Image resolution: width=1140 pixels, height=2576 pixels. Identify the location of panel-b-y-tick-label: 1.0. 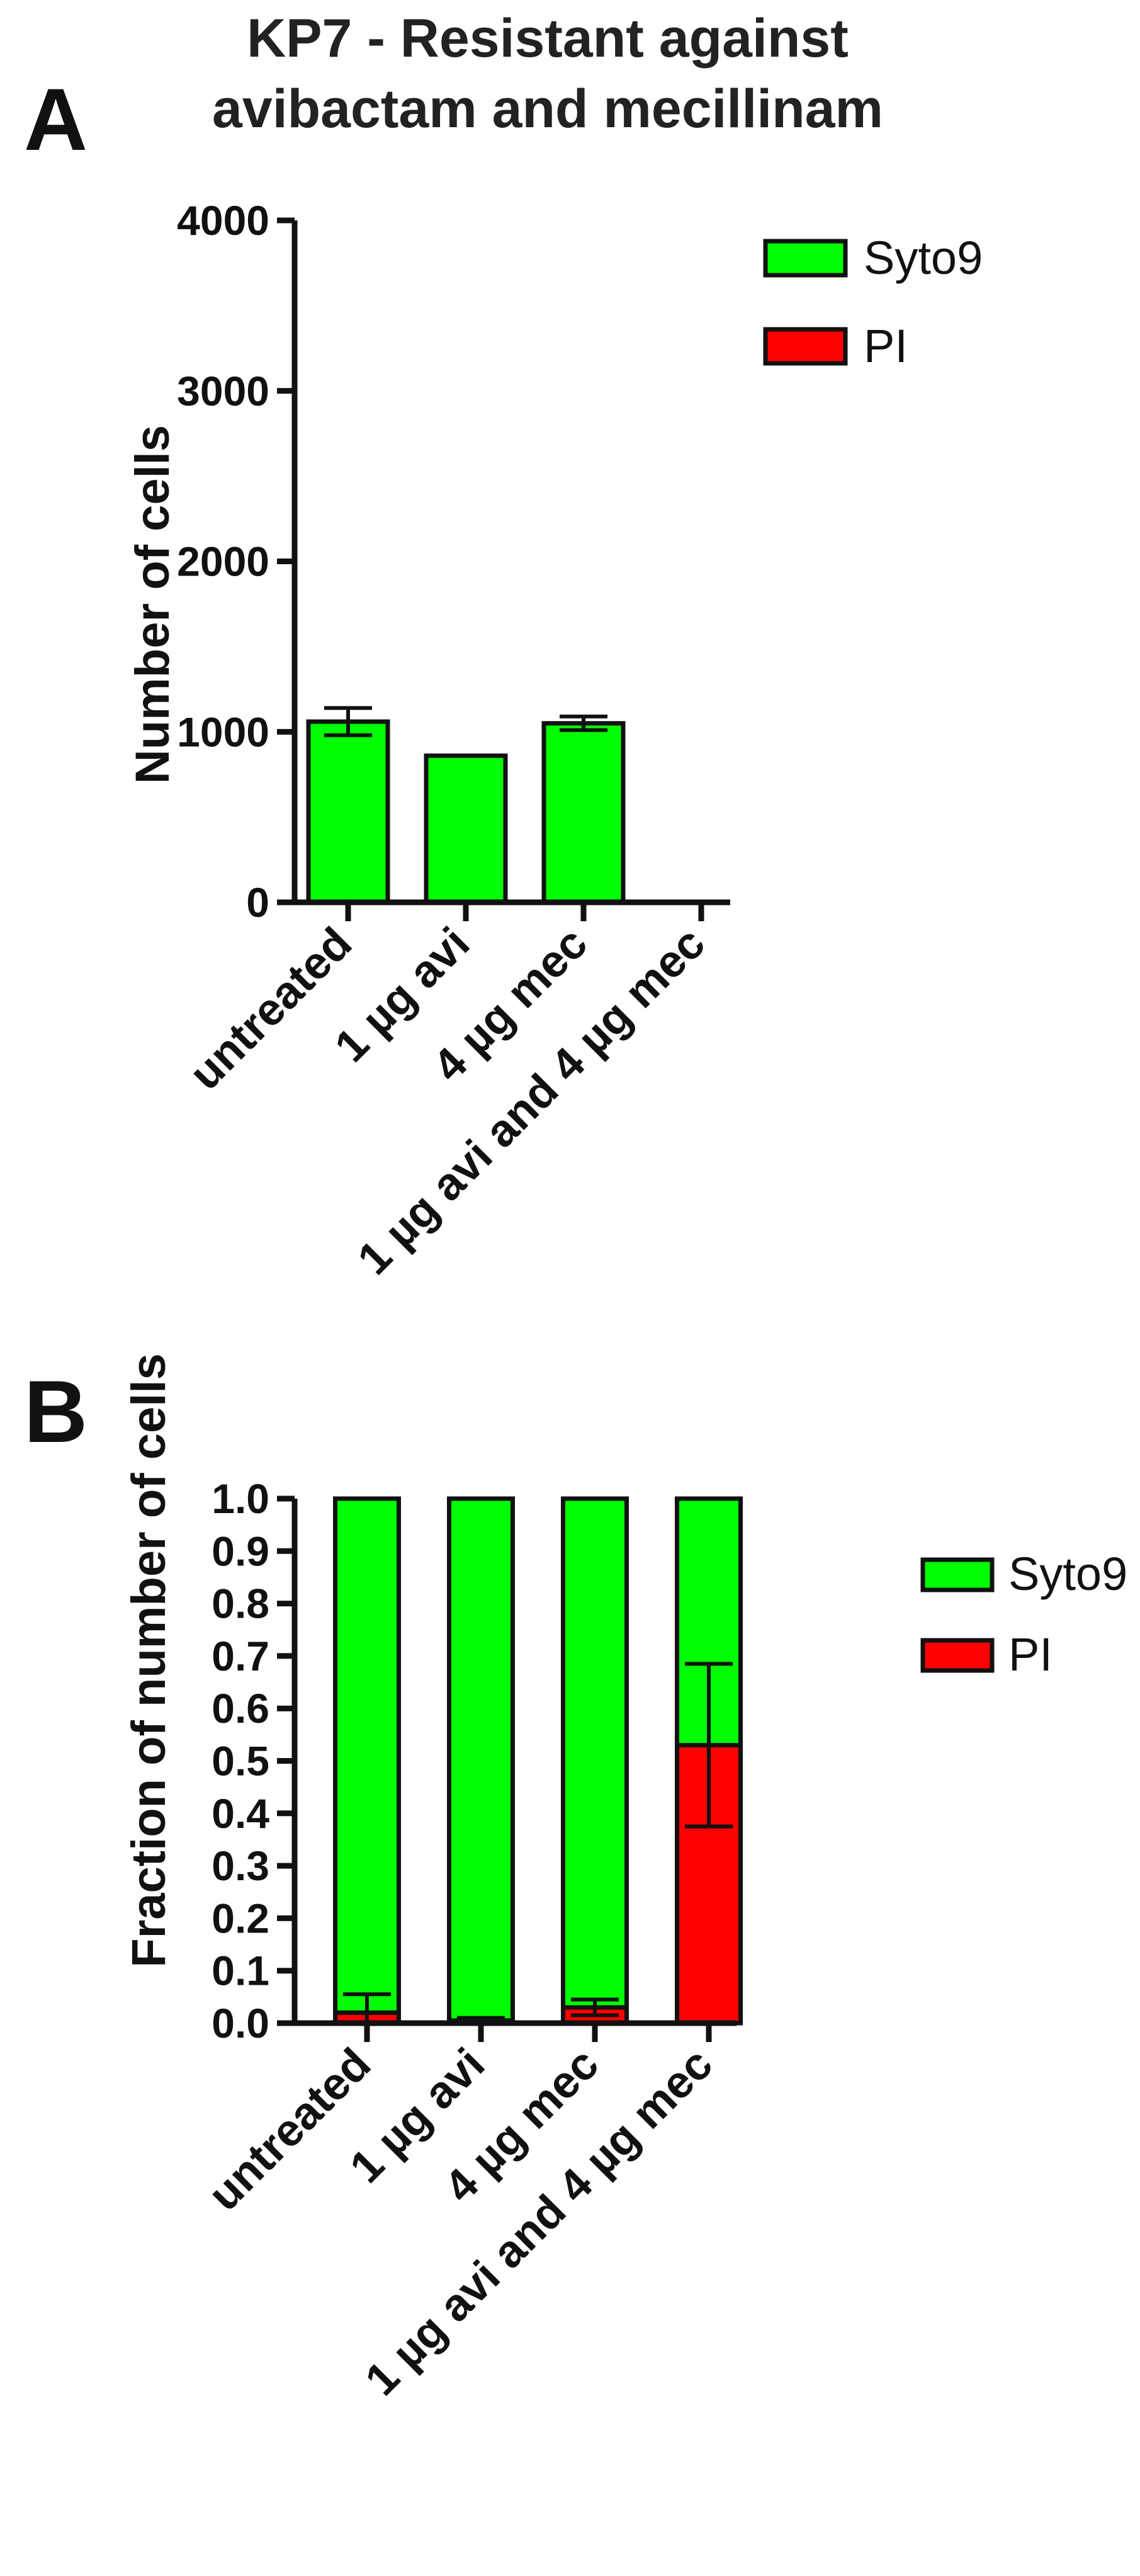
(240, 1498).